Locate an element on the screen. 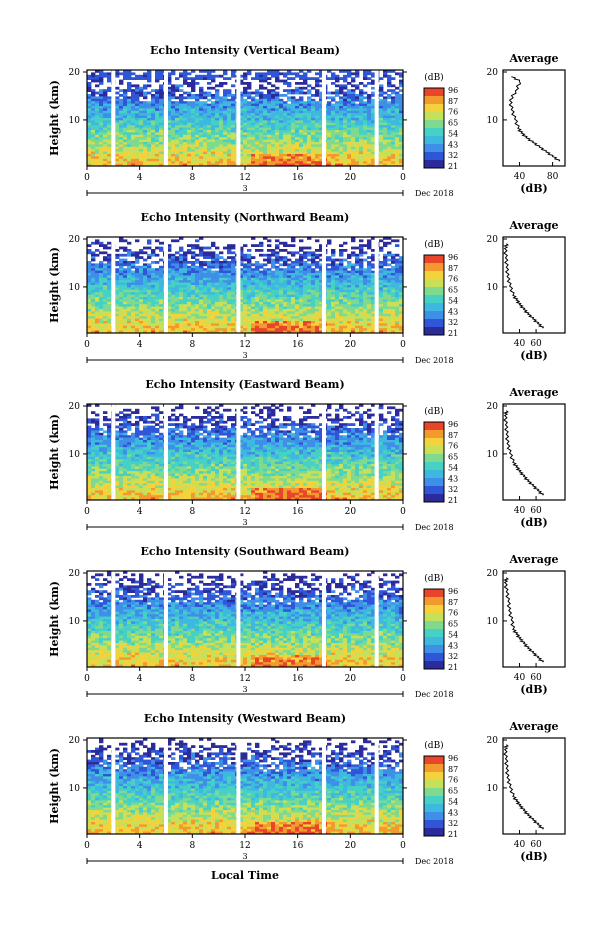  date-day-label: 3 is located at coordinates (244, 188).